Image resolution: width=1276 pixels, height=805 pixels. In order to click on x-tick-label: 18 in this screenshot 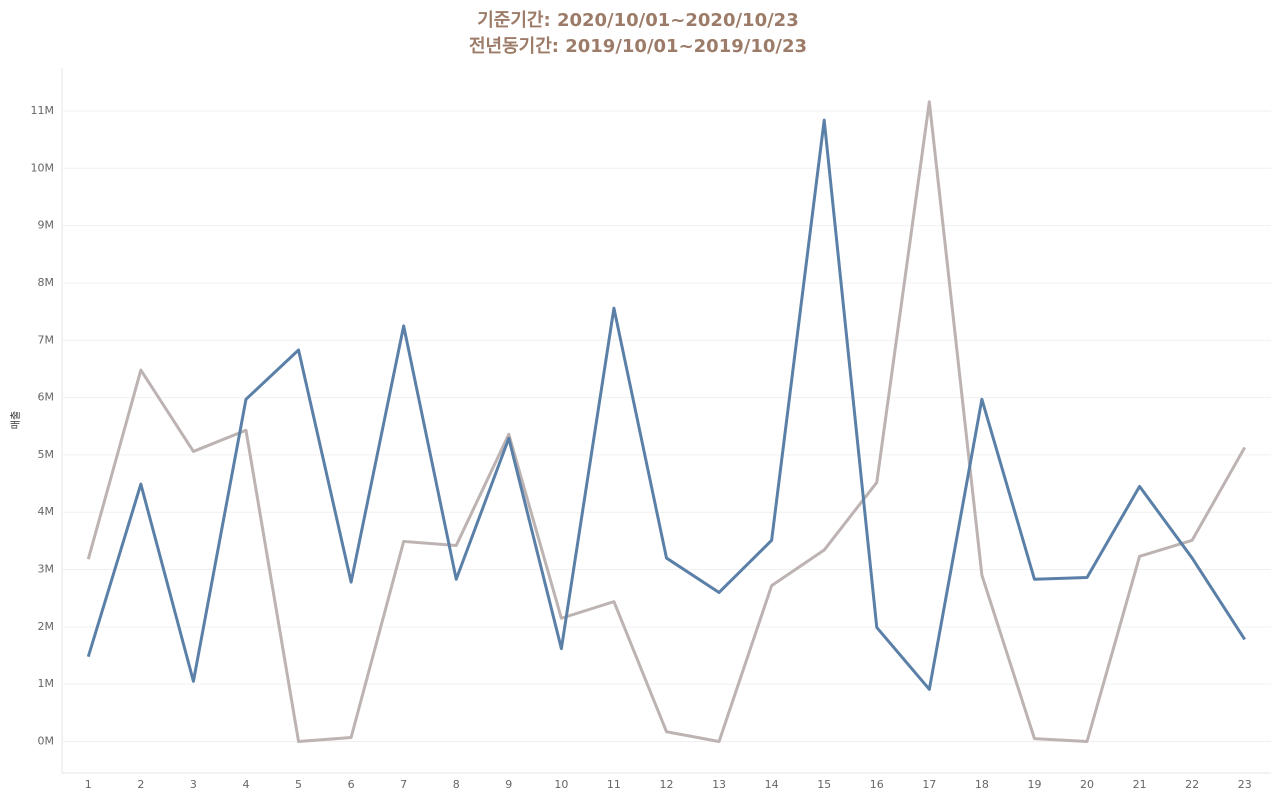, I will do `click(982, 784)`.